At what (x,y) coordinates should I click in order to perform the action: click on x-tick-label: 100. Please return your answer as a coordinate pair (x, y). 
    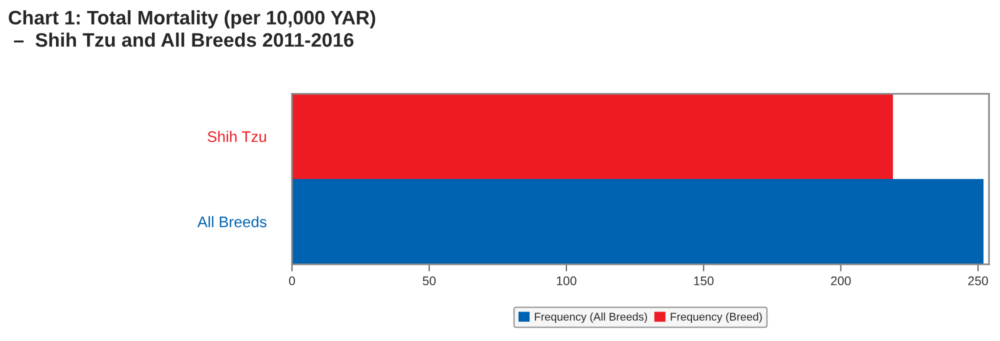
    Looking at the image, I should click on (566, 281).